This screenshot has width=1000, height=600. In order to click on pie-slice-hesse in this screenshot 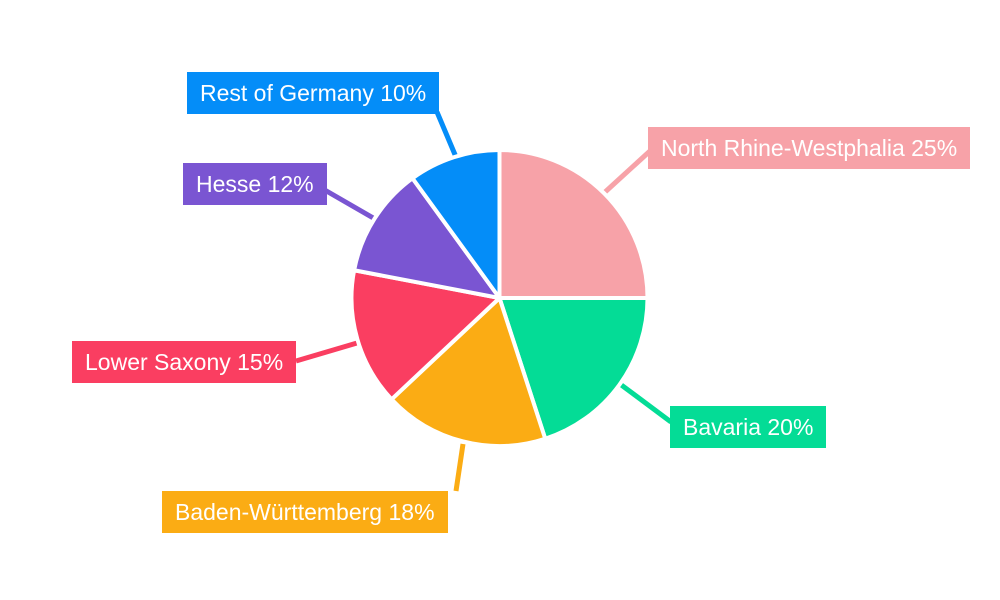, I will do `click(427, 238)`.